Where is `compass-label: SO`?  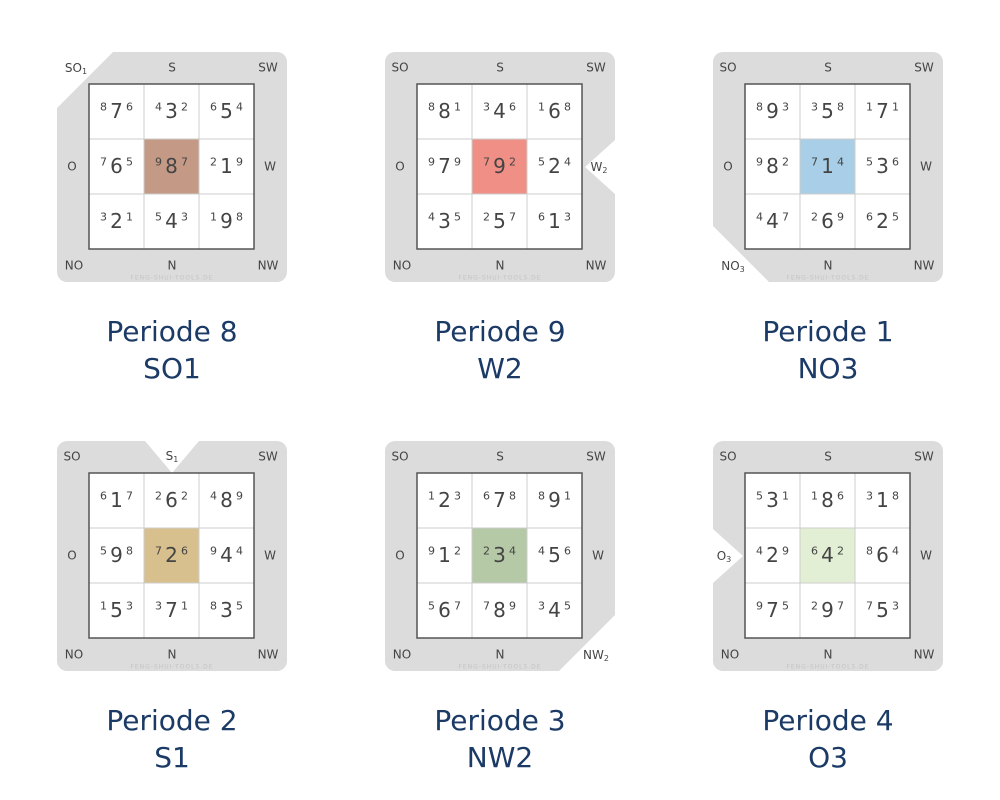 compass-label: SO is located at coordinates (399, 457).